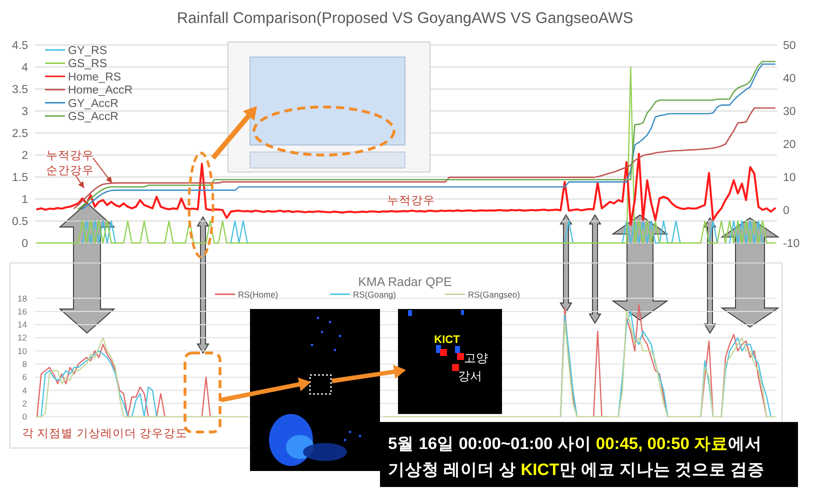 The image size is (815, 494). What do you see at coordinates (405, 282) in the screenshot?
I see `chart-title: KMA Radar QPE` at bounding box center [405, 282].